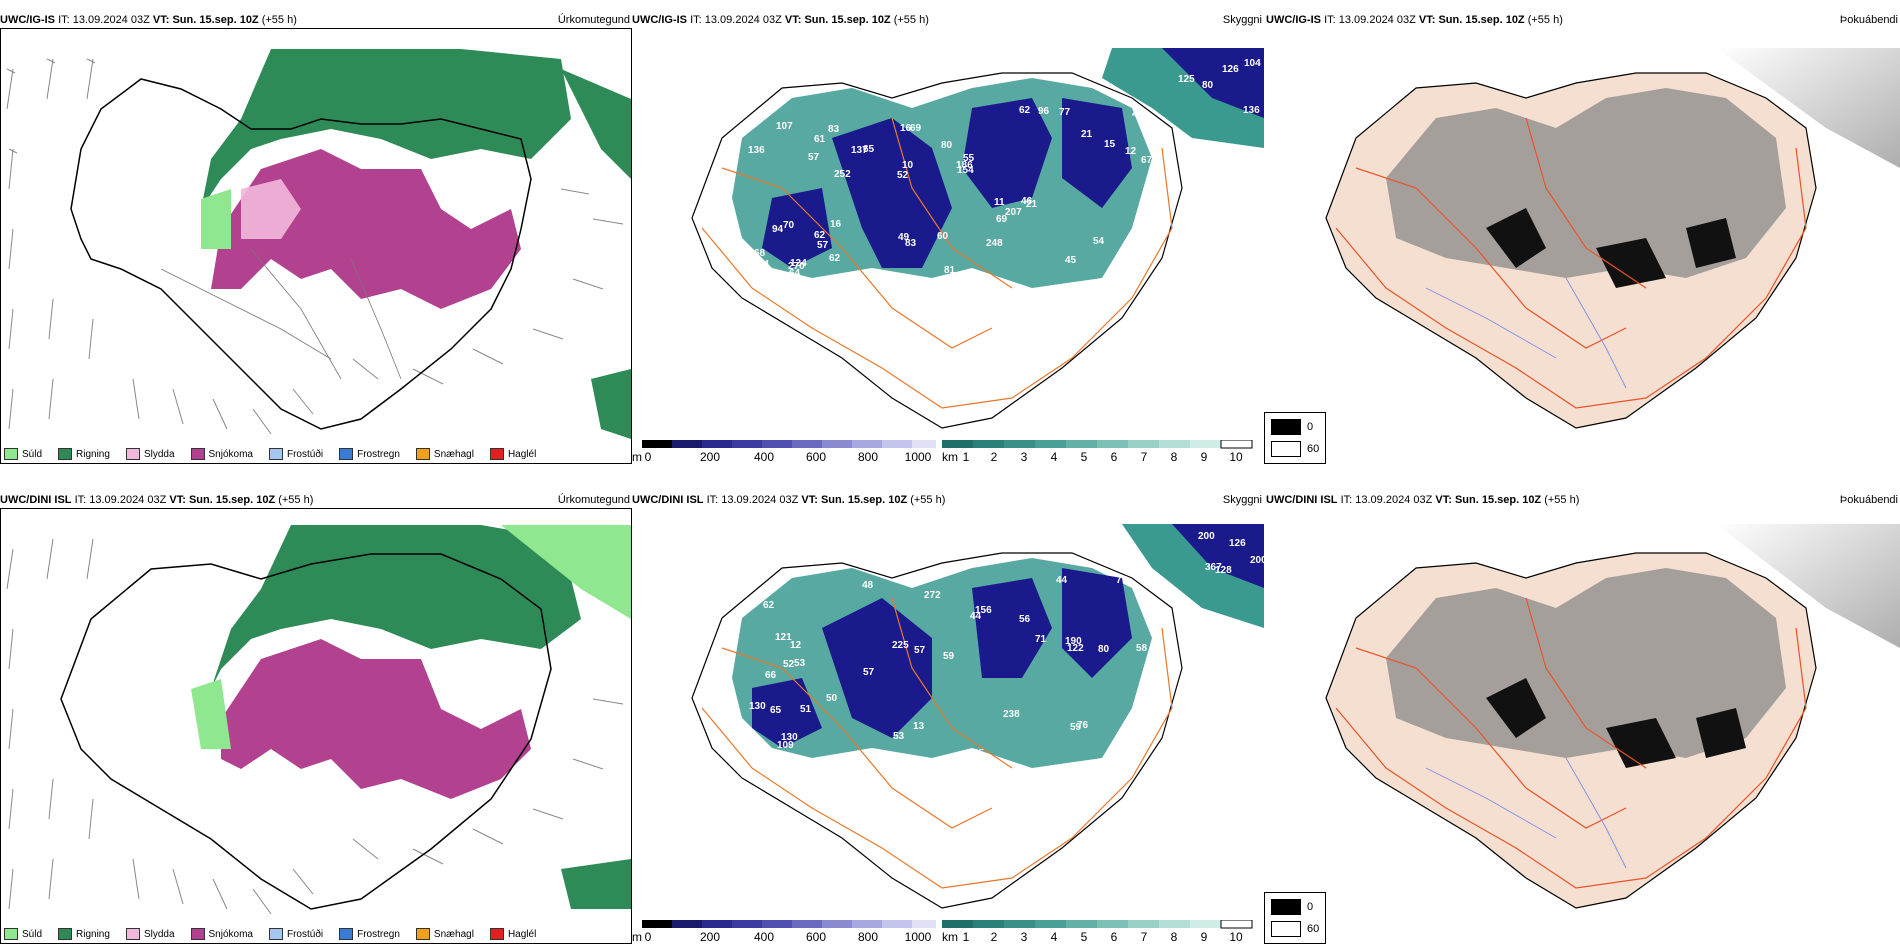 Image resolution: width=1900 pixels, height=950 pixels. I want to click on visibility-label: 52, so click(903, 175).